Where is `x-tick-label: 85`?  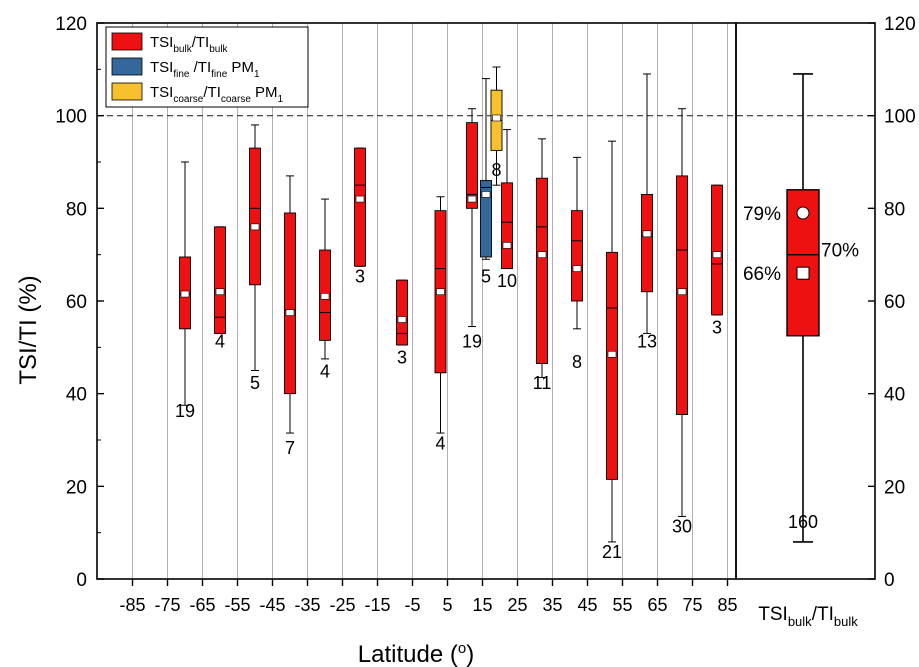 x-tick-label: 85 is located at coordinates (727, 605).